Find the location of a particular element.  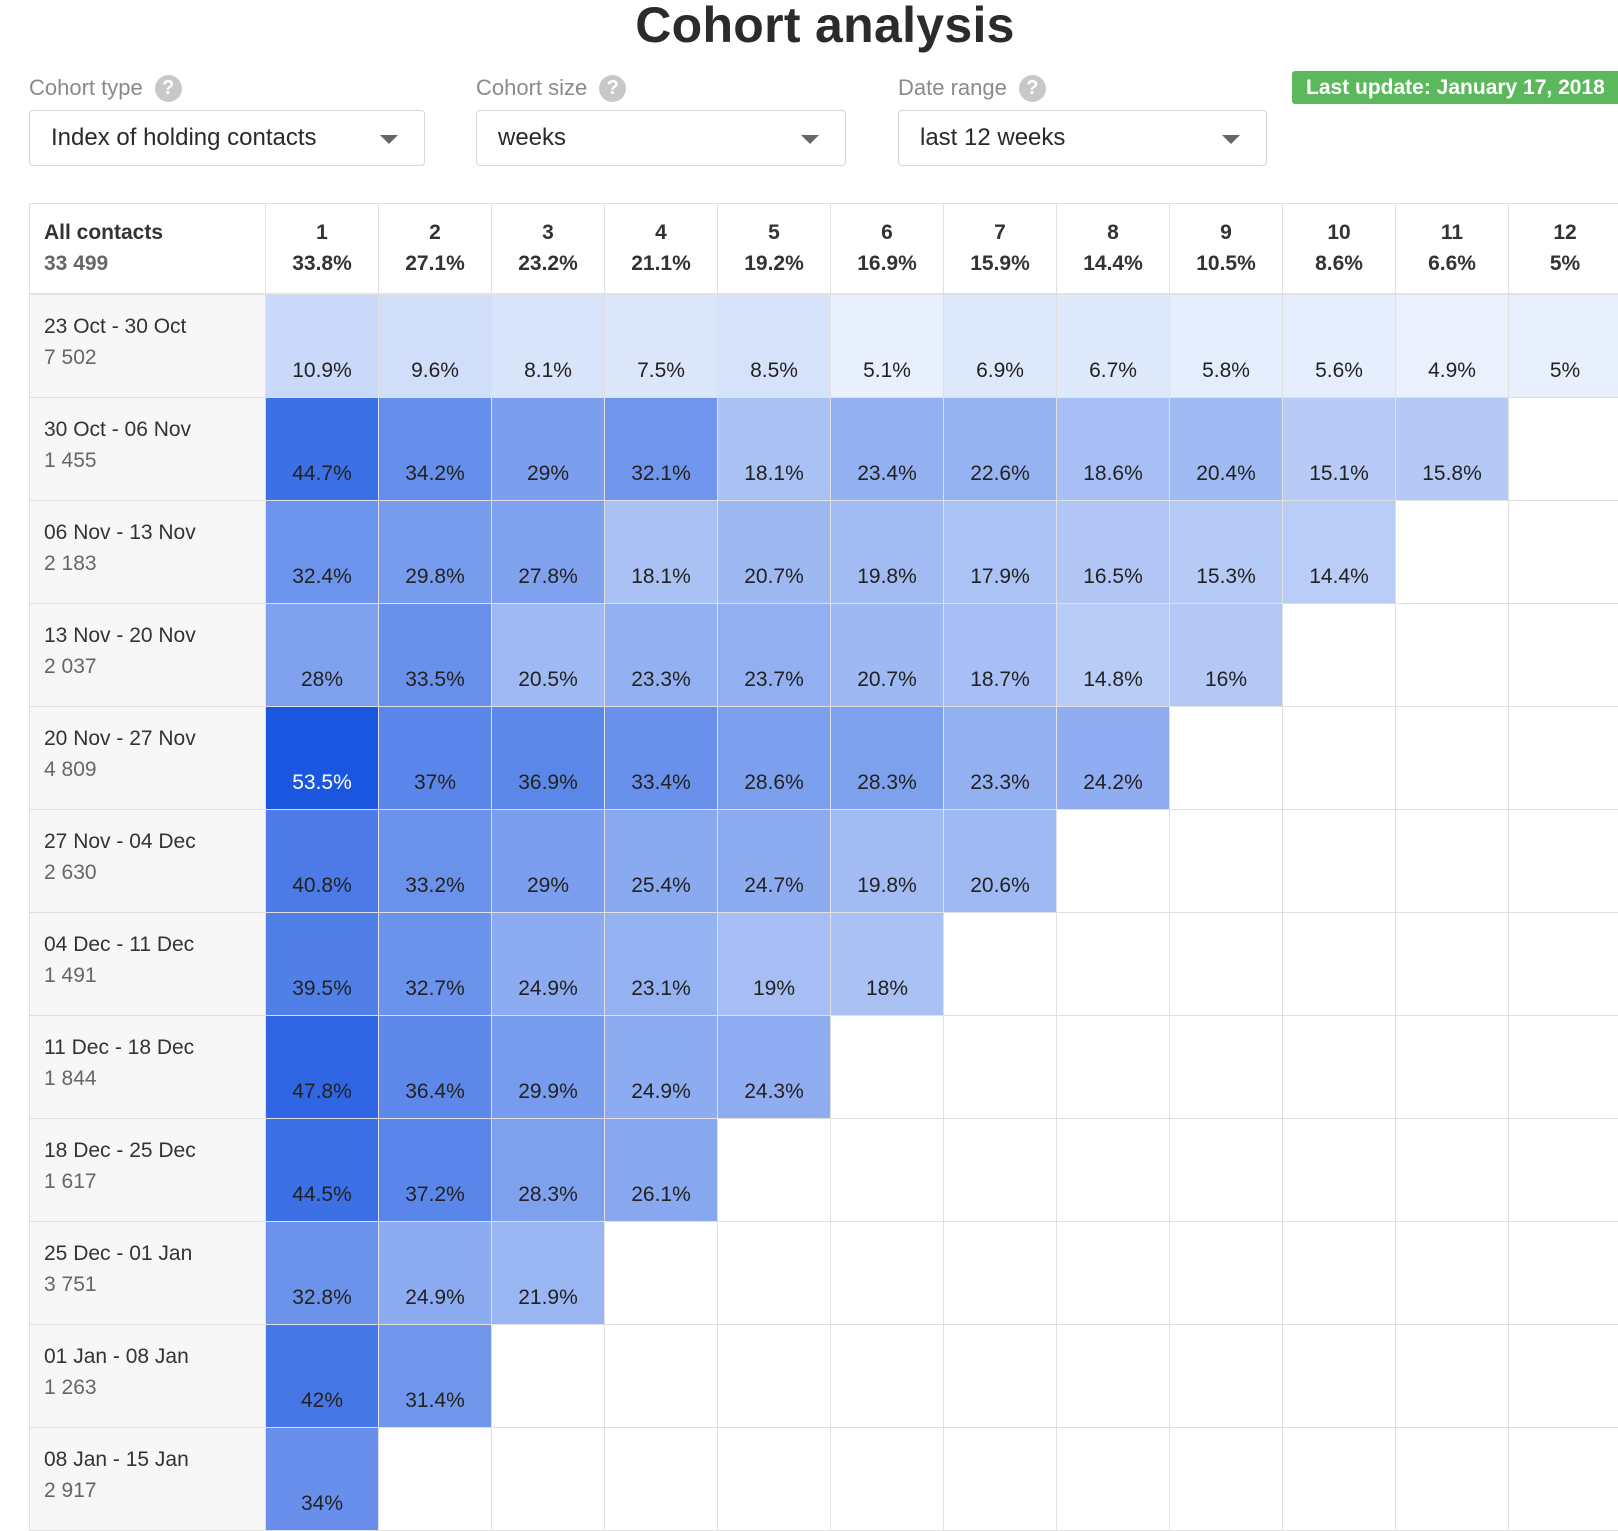

cohort-period: 20 Nov - 27 Nov is located at coordinates (120, 738).